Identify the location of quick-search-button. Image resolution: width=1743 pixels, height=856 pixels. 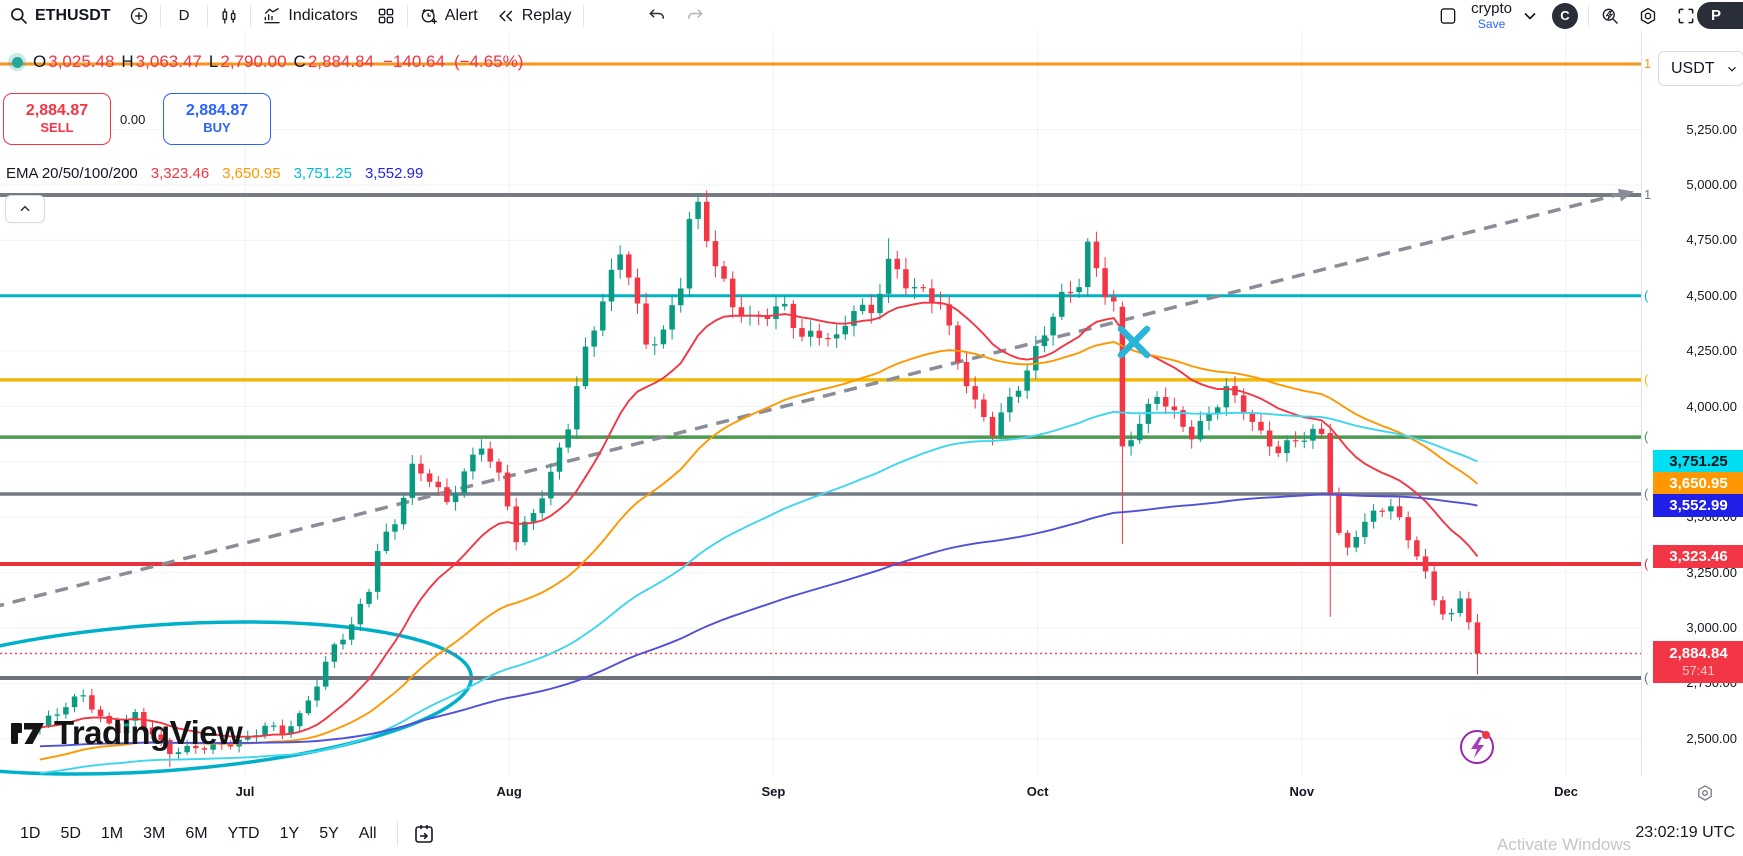
(1610, 16).